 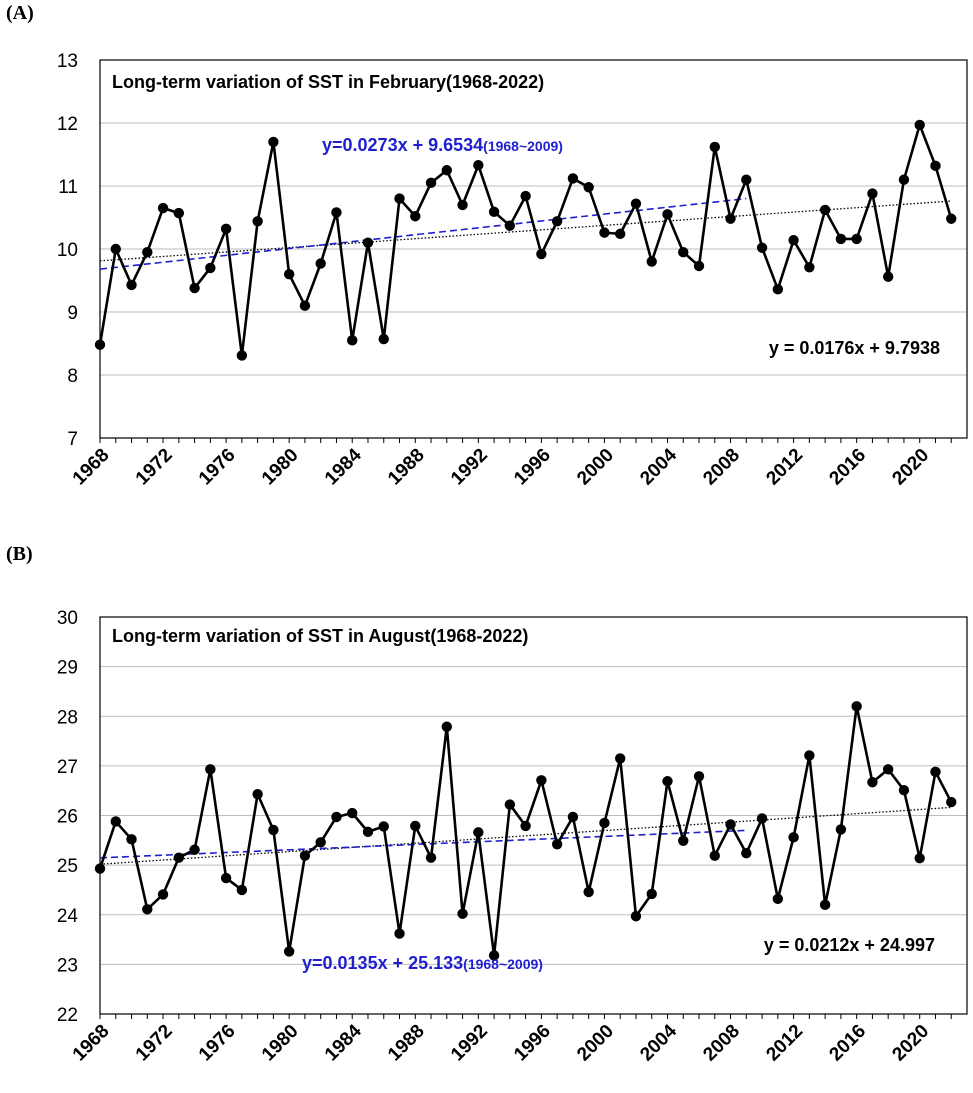 What do you see at coordinates (72, 313) in the screenshot?
I see `y-tick-label: 9` at bounding box center [72, 313].